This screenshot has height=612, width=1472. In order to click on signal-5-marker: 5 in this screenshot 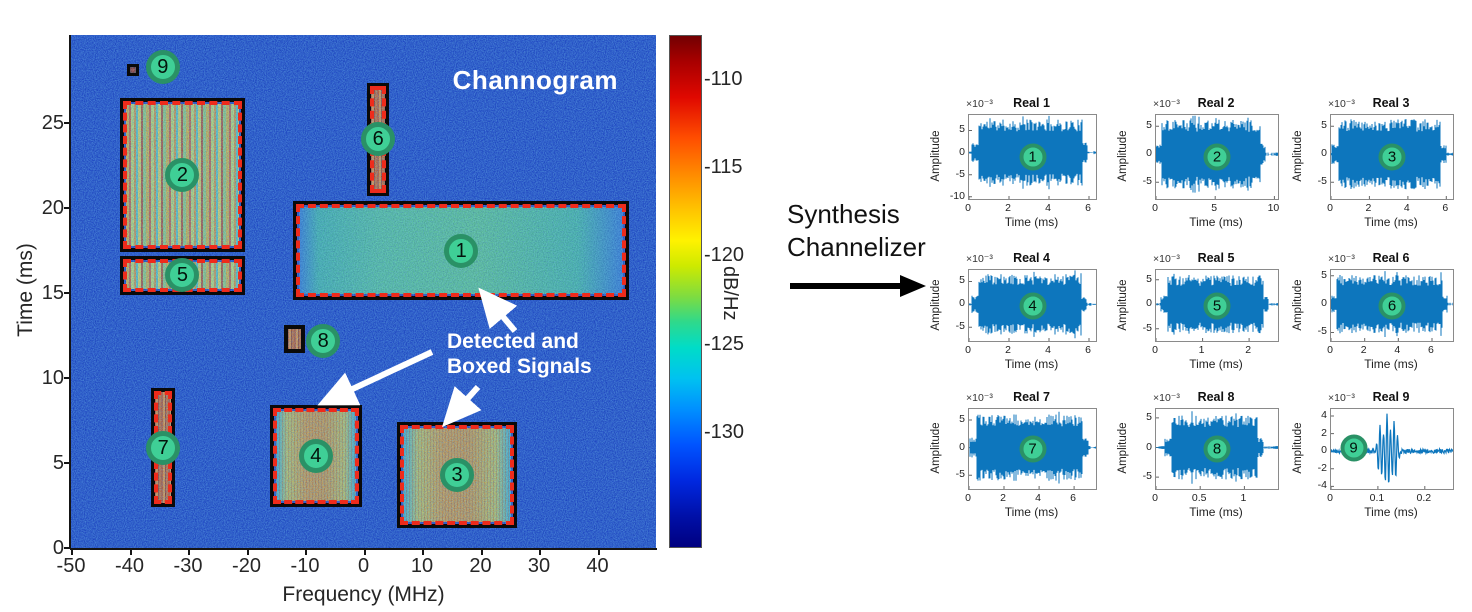, I will do `click(182, 275)`.